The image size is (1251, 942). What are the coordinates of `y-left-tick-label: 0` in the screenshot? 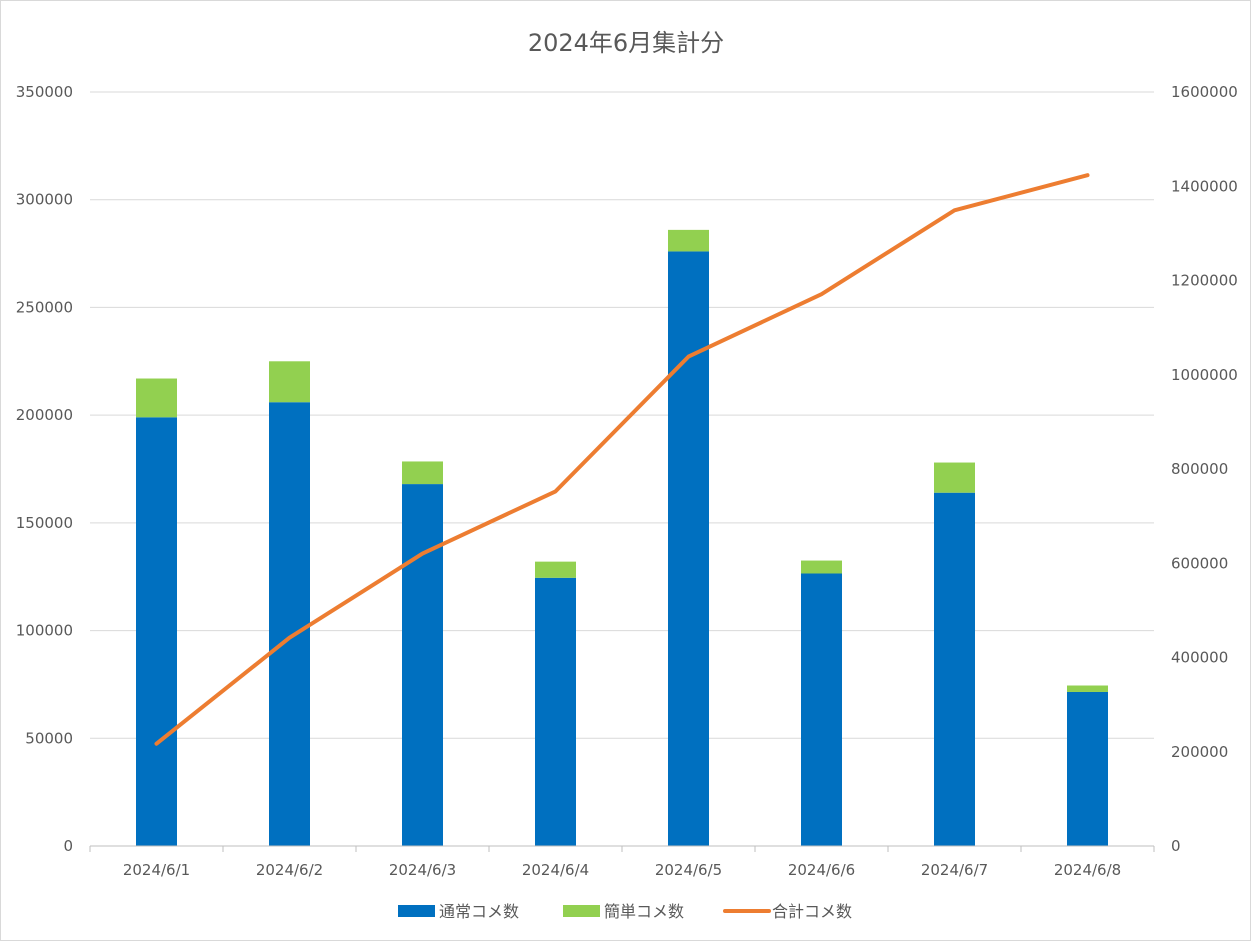 It's located at (68, 846).